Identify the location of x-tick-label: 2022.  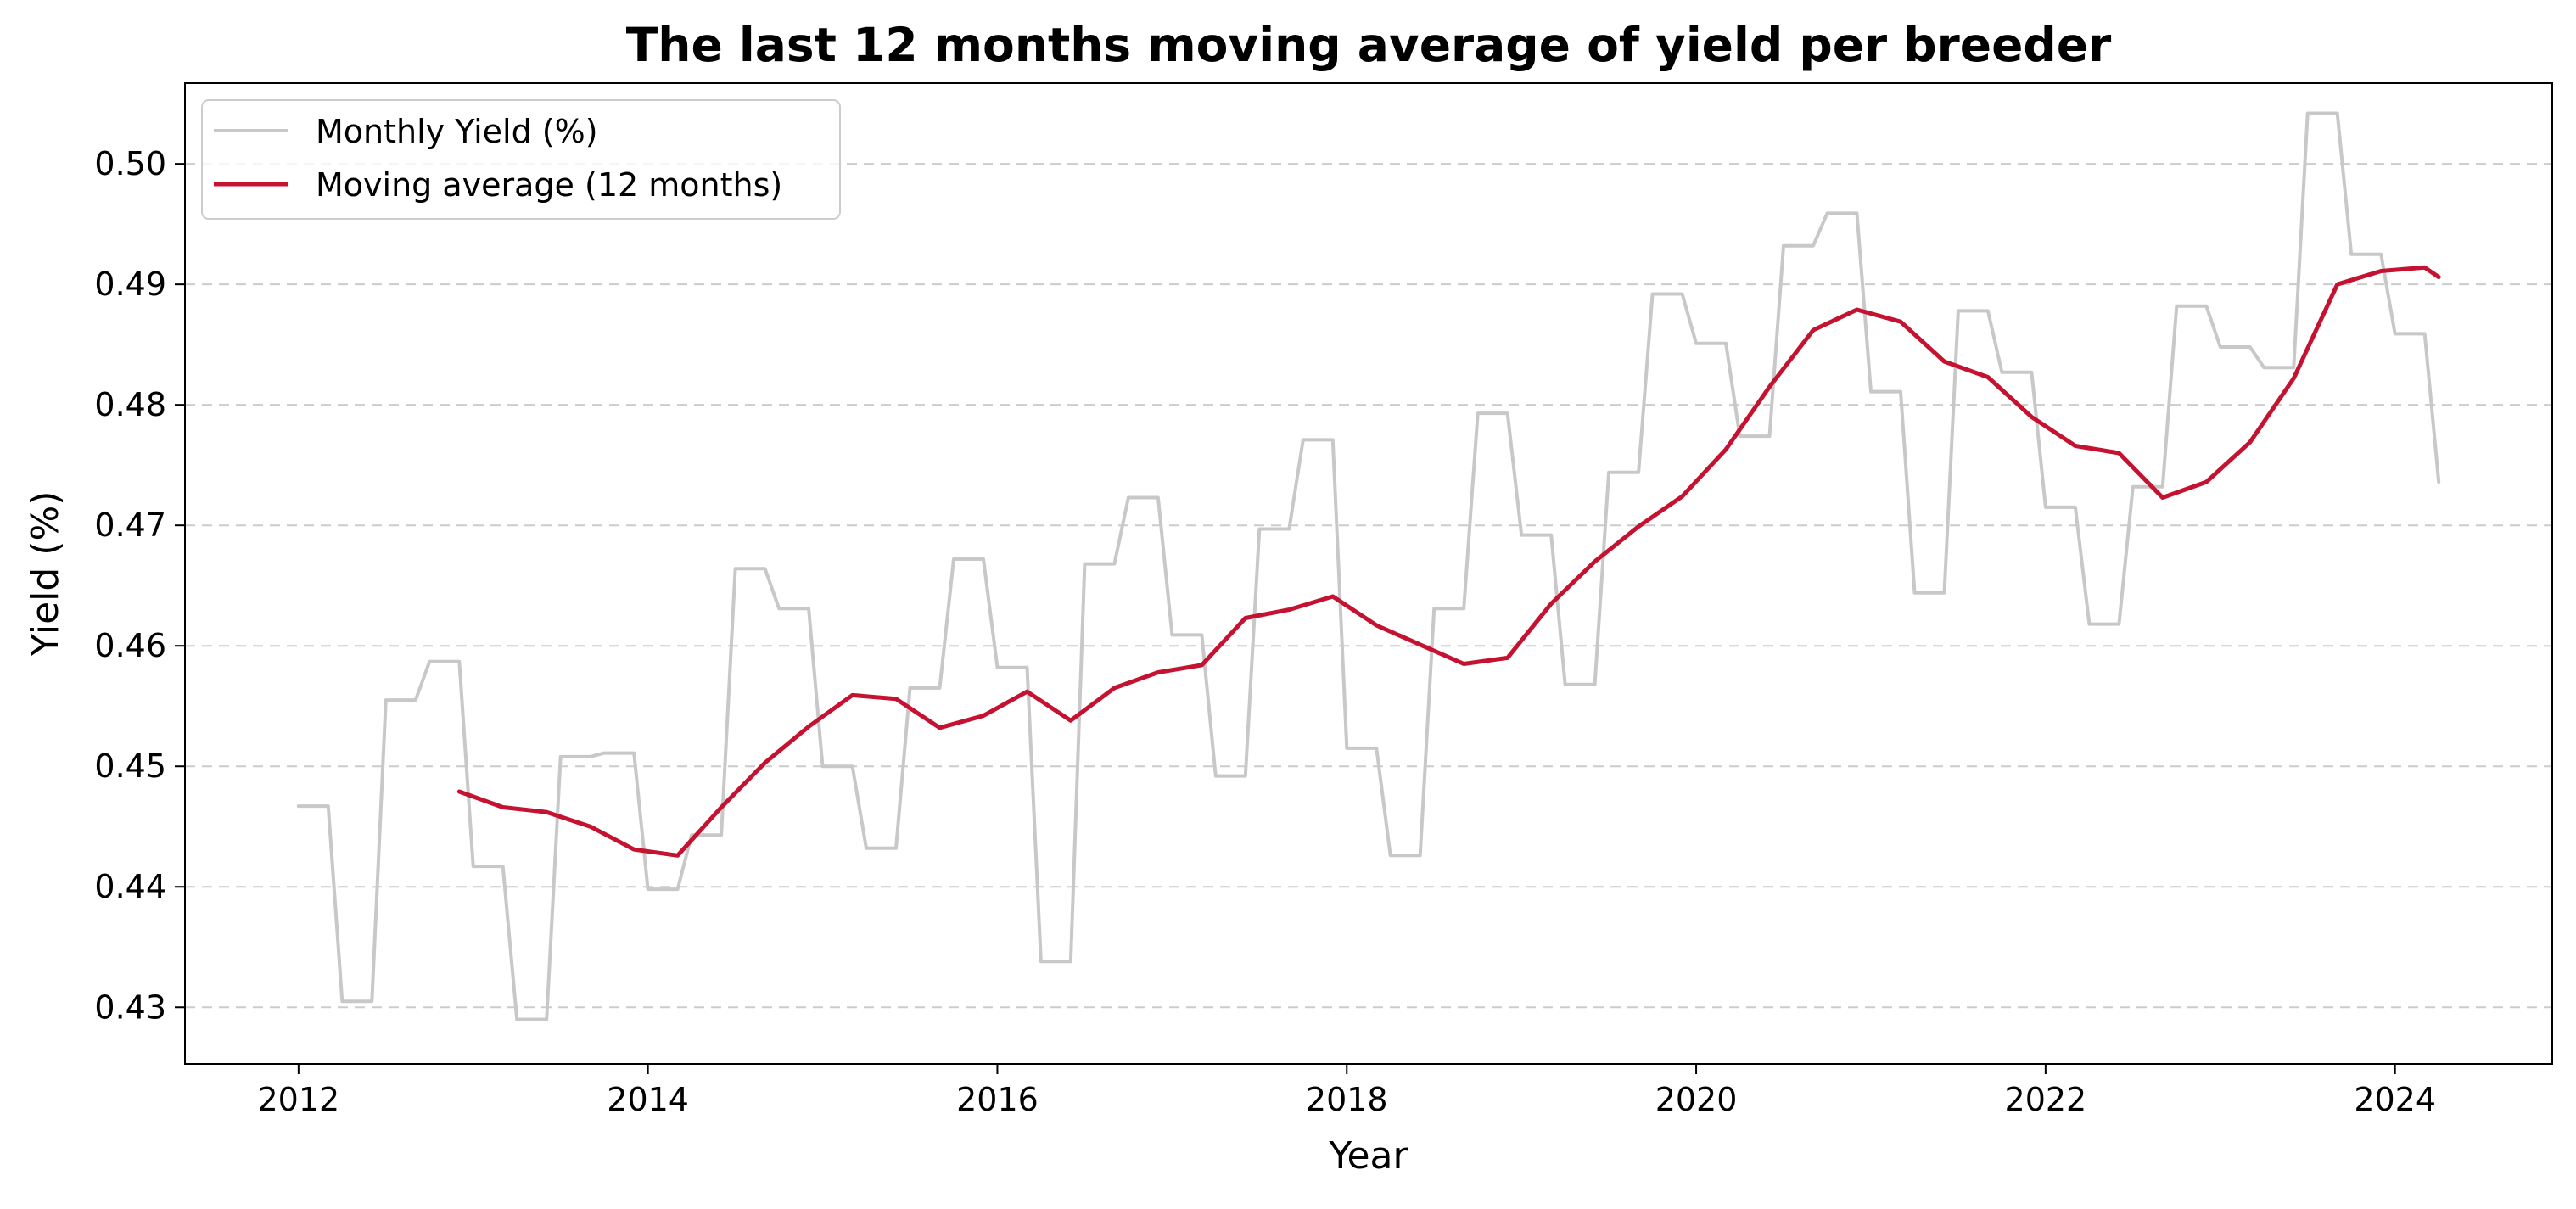
(2046, 1099).